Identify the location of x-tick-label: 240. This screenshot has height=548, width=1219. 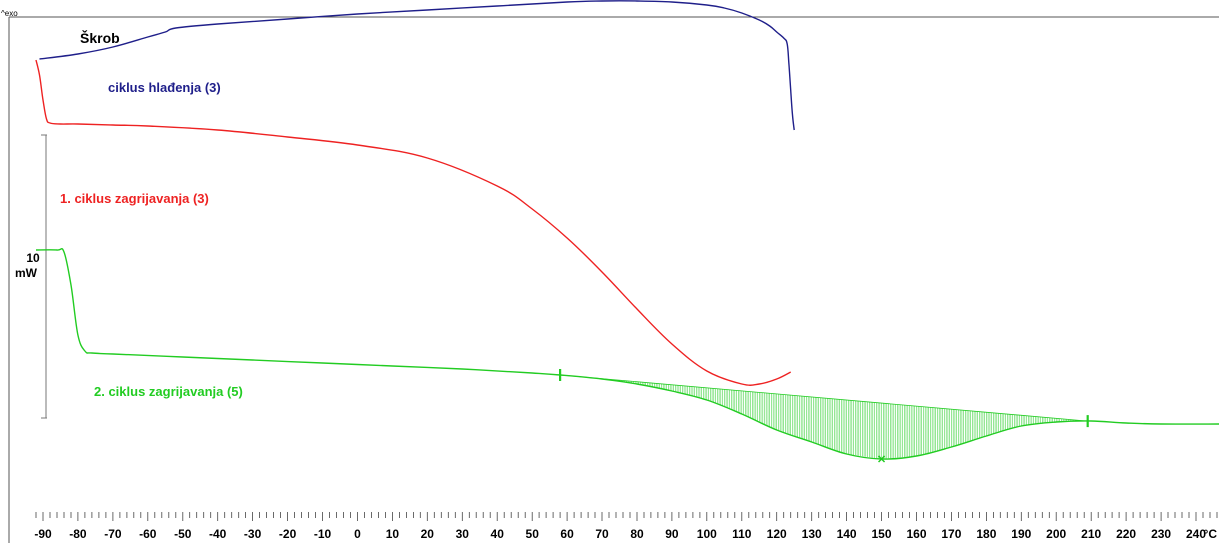
(1196, 534).